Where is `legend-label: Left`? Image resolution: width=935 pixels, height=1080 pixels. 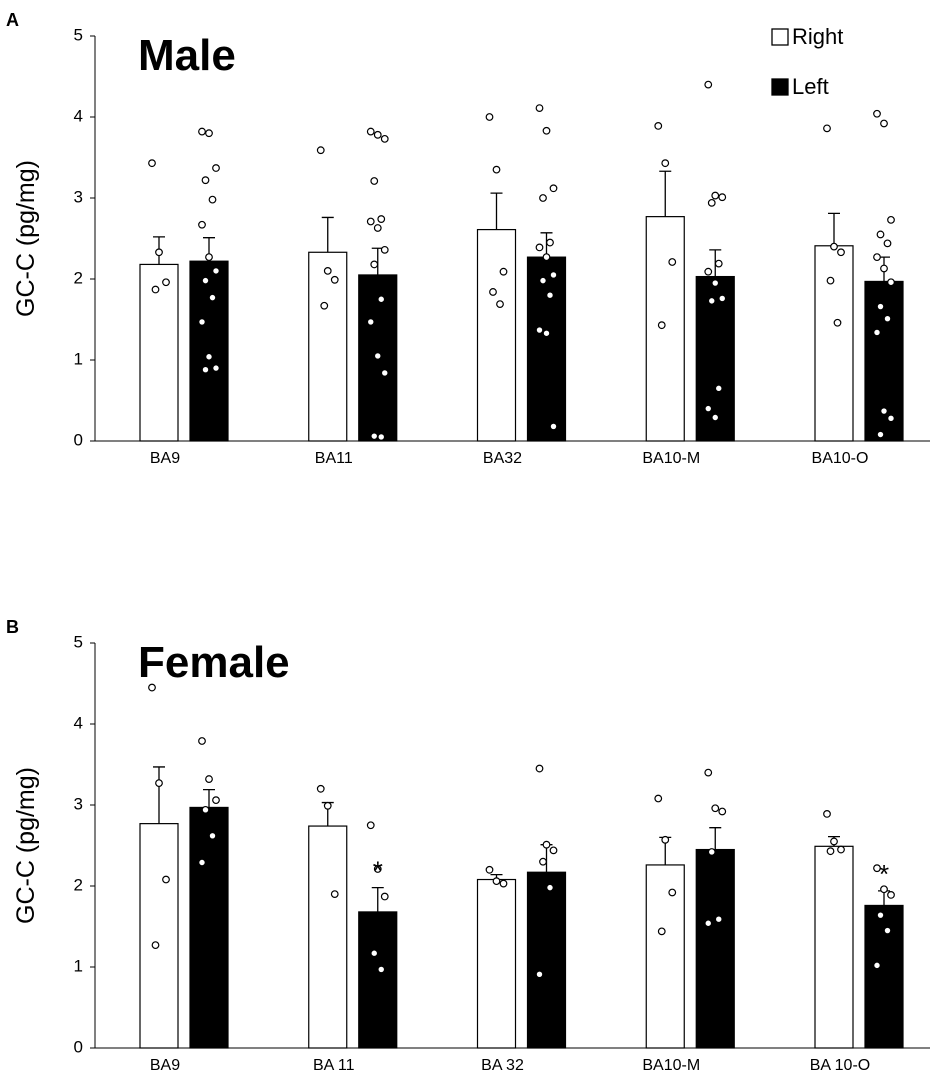 legend-label: Left is located at coordinates (810, 86).